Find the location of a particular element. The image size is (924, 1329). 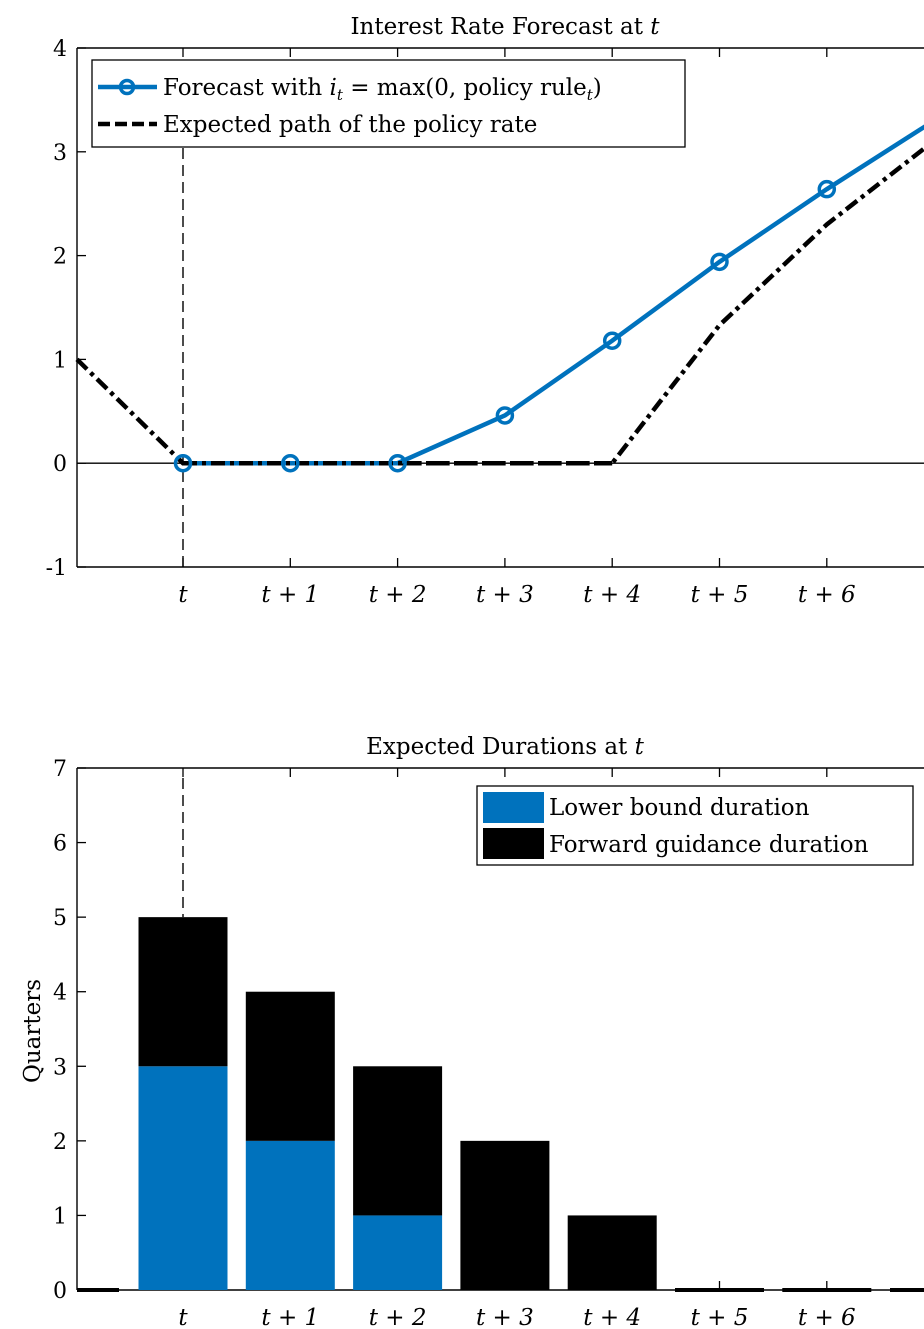

legend-swatch-lower-bound is located at coordinates (513, 807).